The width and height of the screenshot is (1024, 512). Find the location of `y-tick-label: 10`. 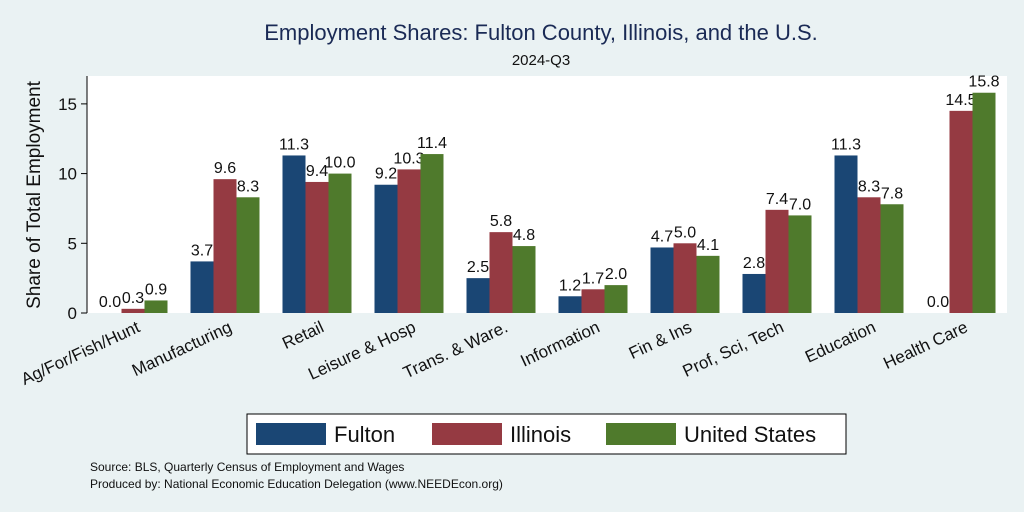

y-tick-label: 10 is located at coordinates (67, 174).